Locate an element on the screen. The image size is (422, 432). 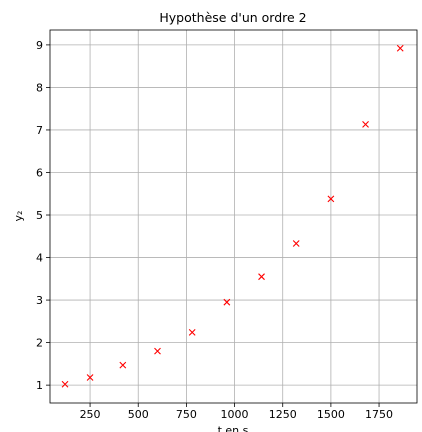
x-tick-label: 1750 is located at coordinates (379, 414).